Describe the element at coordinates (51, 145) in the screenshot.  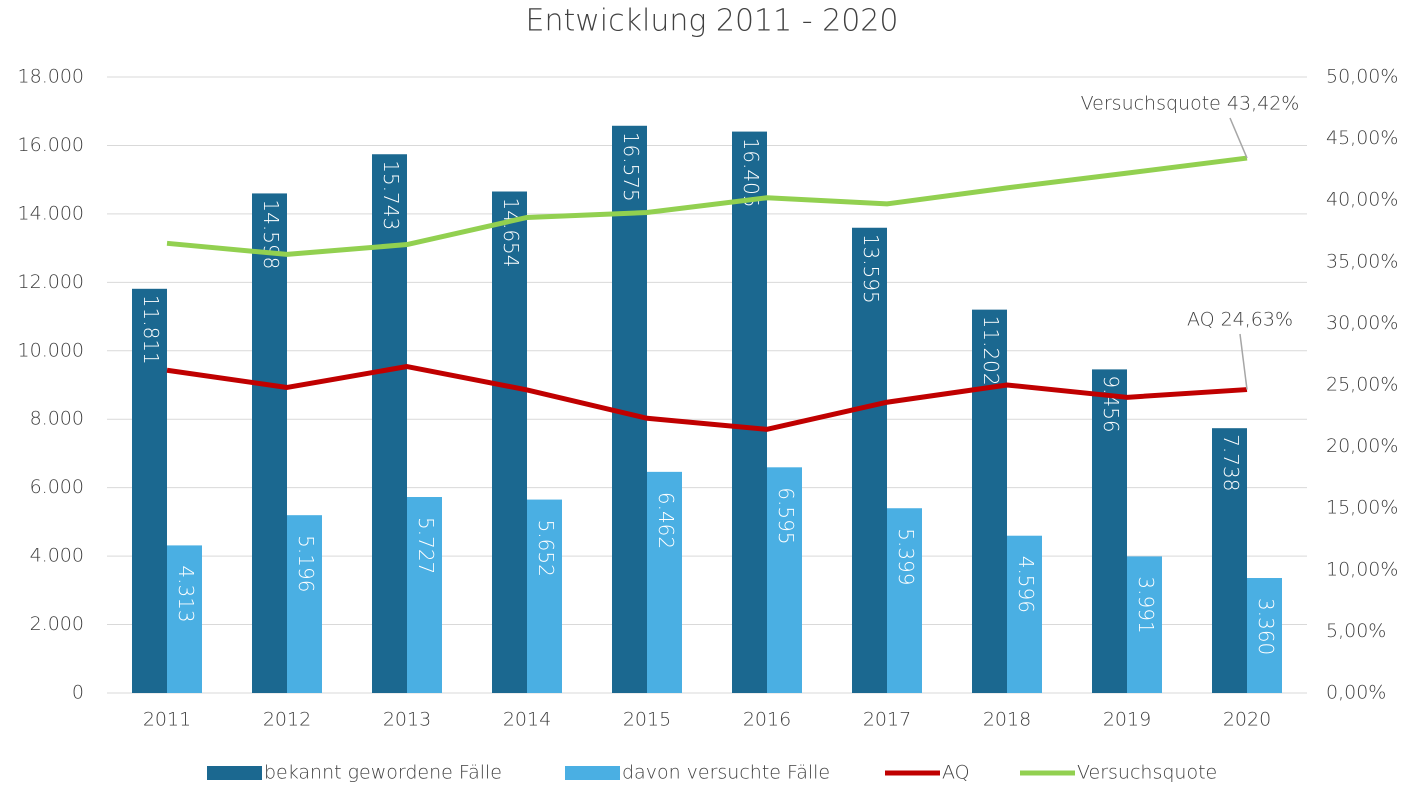
I see `y-tick-label: 16.000` at that location.